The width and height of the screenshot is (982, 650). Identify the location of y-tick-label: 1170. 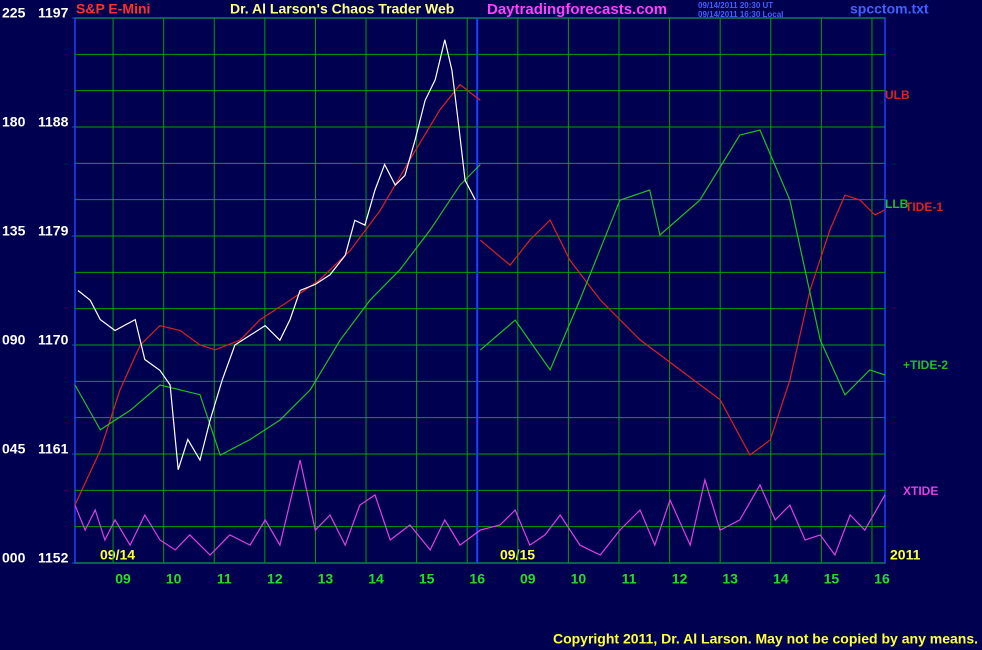
(53, 340).